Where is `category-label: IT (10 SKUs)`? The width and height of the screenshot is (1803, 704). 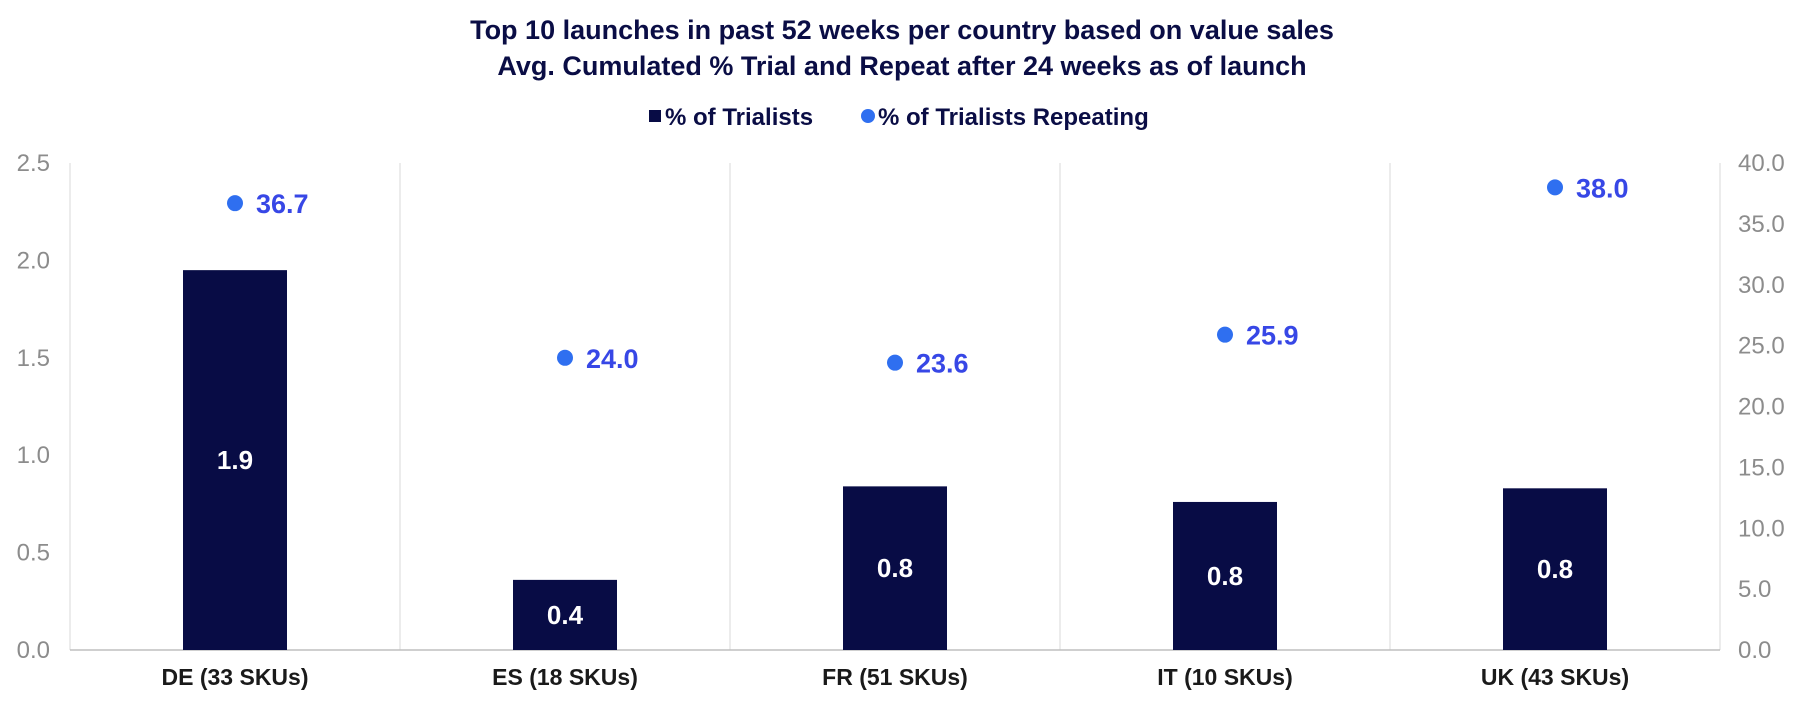
category-label: IT (10 SKUs) is located at coordinates (1224, 677).